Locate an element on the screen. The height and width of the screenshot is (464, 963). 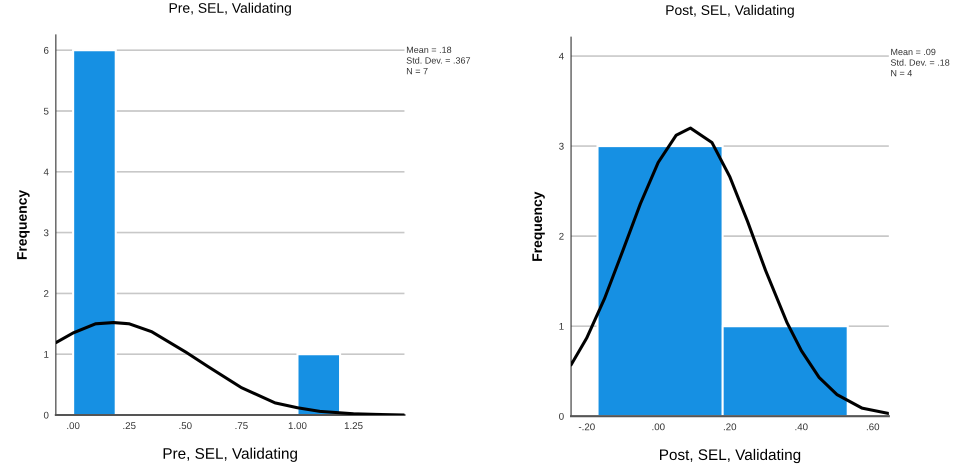
y-tick-label: 5 is located at coordinates (46, 111).